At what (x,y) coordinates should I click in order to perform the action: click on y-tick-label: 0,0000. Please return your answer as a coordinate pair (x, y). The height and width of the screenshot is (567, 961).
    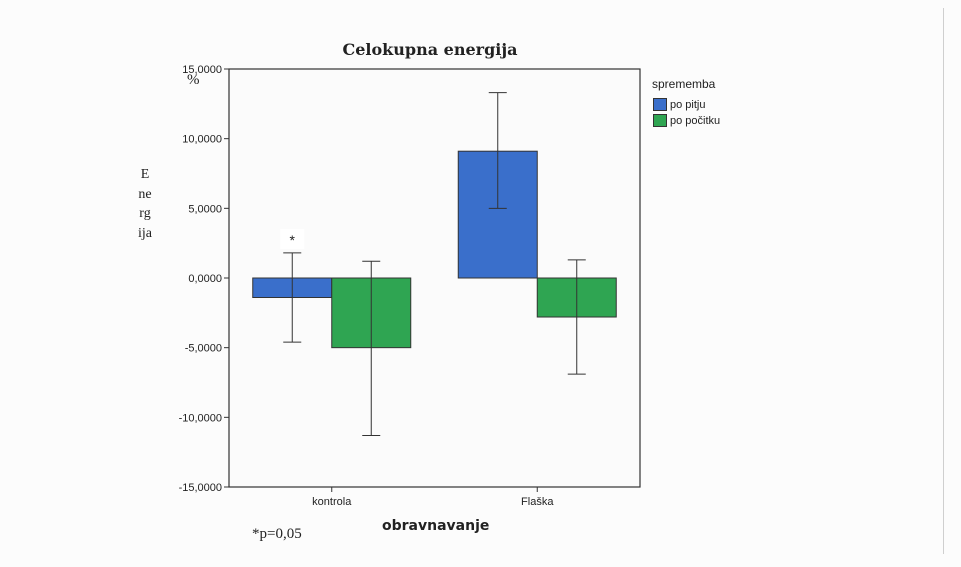
    Looking at the image, I should click on (205, 279).